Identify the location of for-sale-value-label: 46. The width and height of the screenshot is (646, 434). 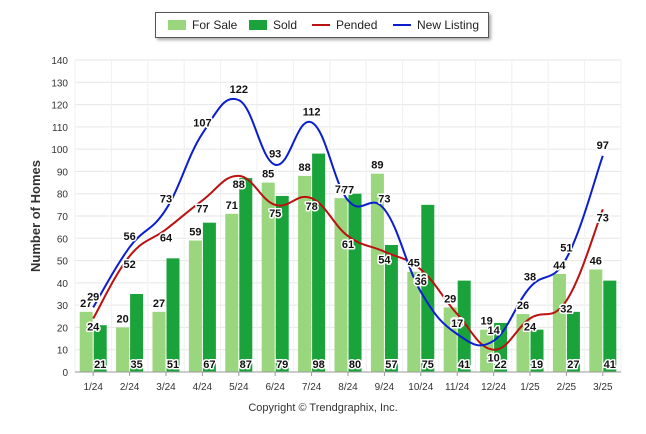
(596, 261).